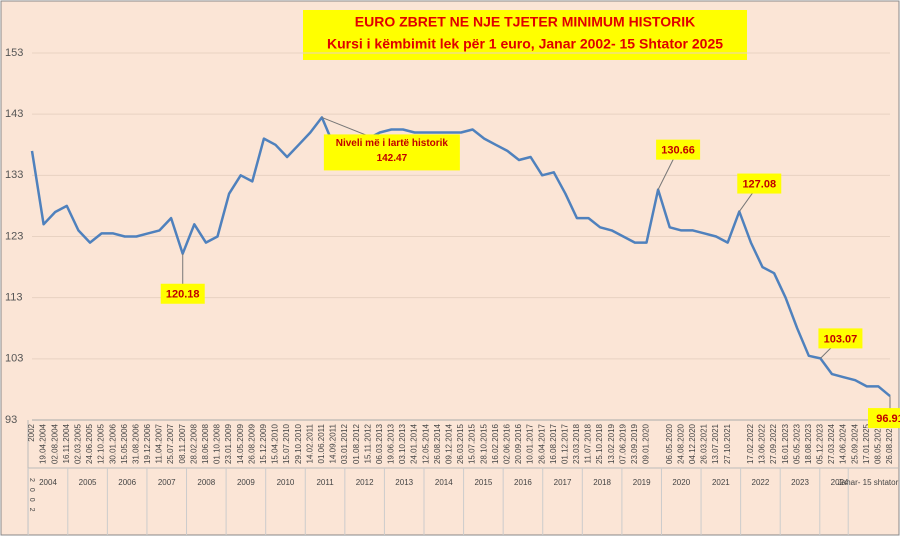  Describe the element at coordinates (14, 53) in the screenshot. I see `y-tick-label: 153` at that location.